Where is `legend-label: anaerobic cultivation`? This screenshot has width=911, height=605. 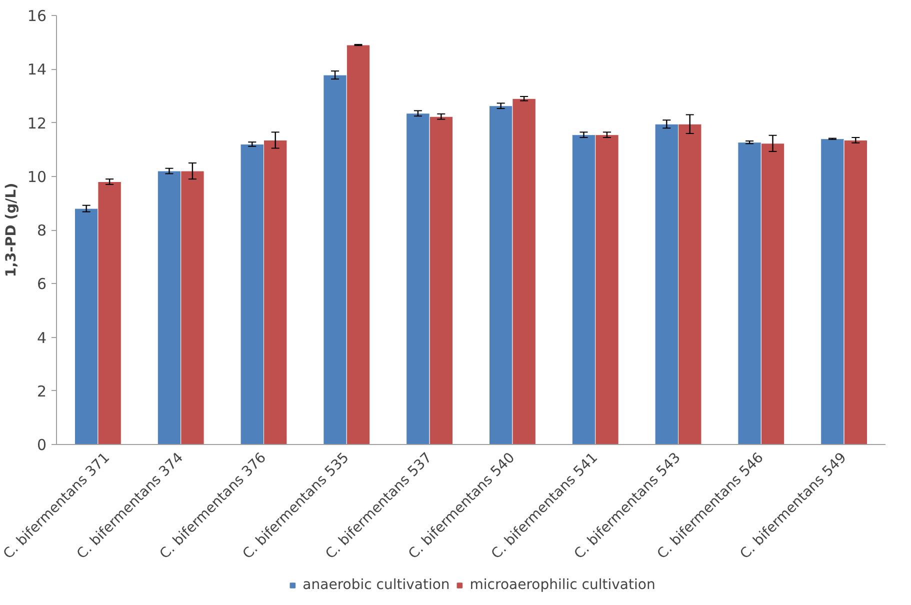
legend-label: anaerobic cultivation is located at coordinates (376, 585).